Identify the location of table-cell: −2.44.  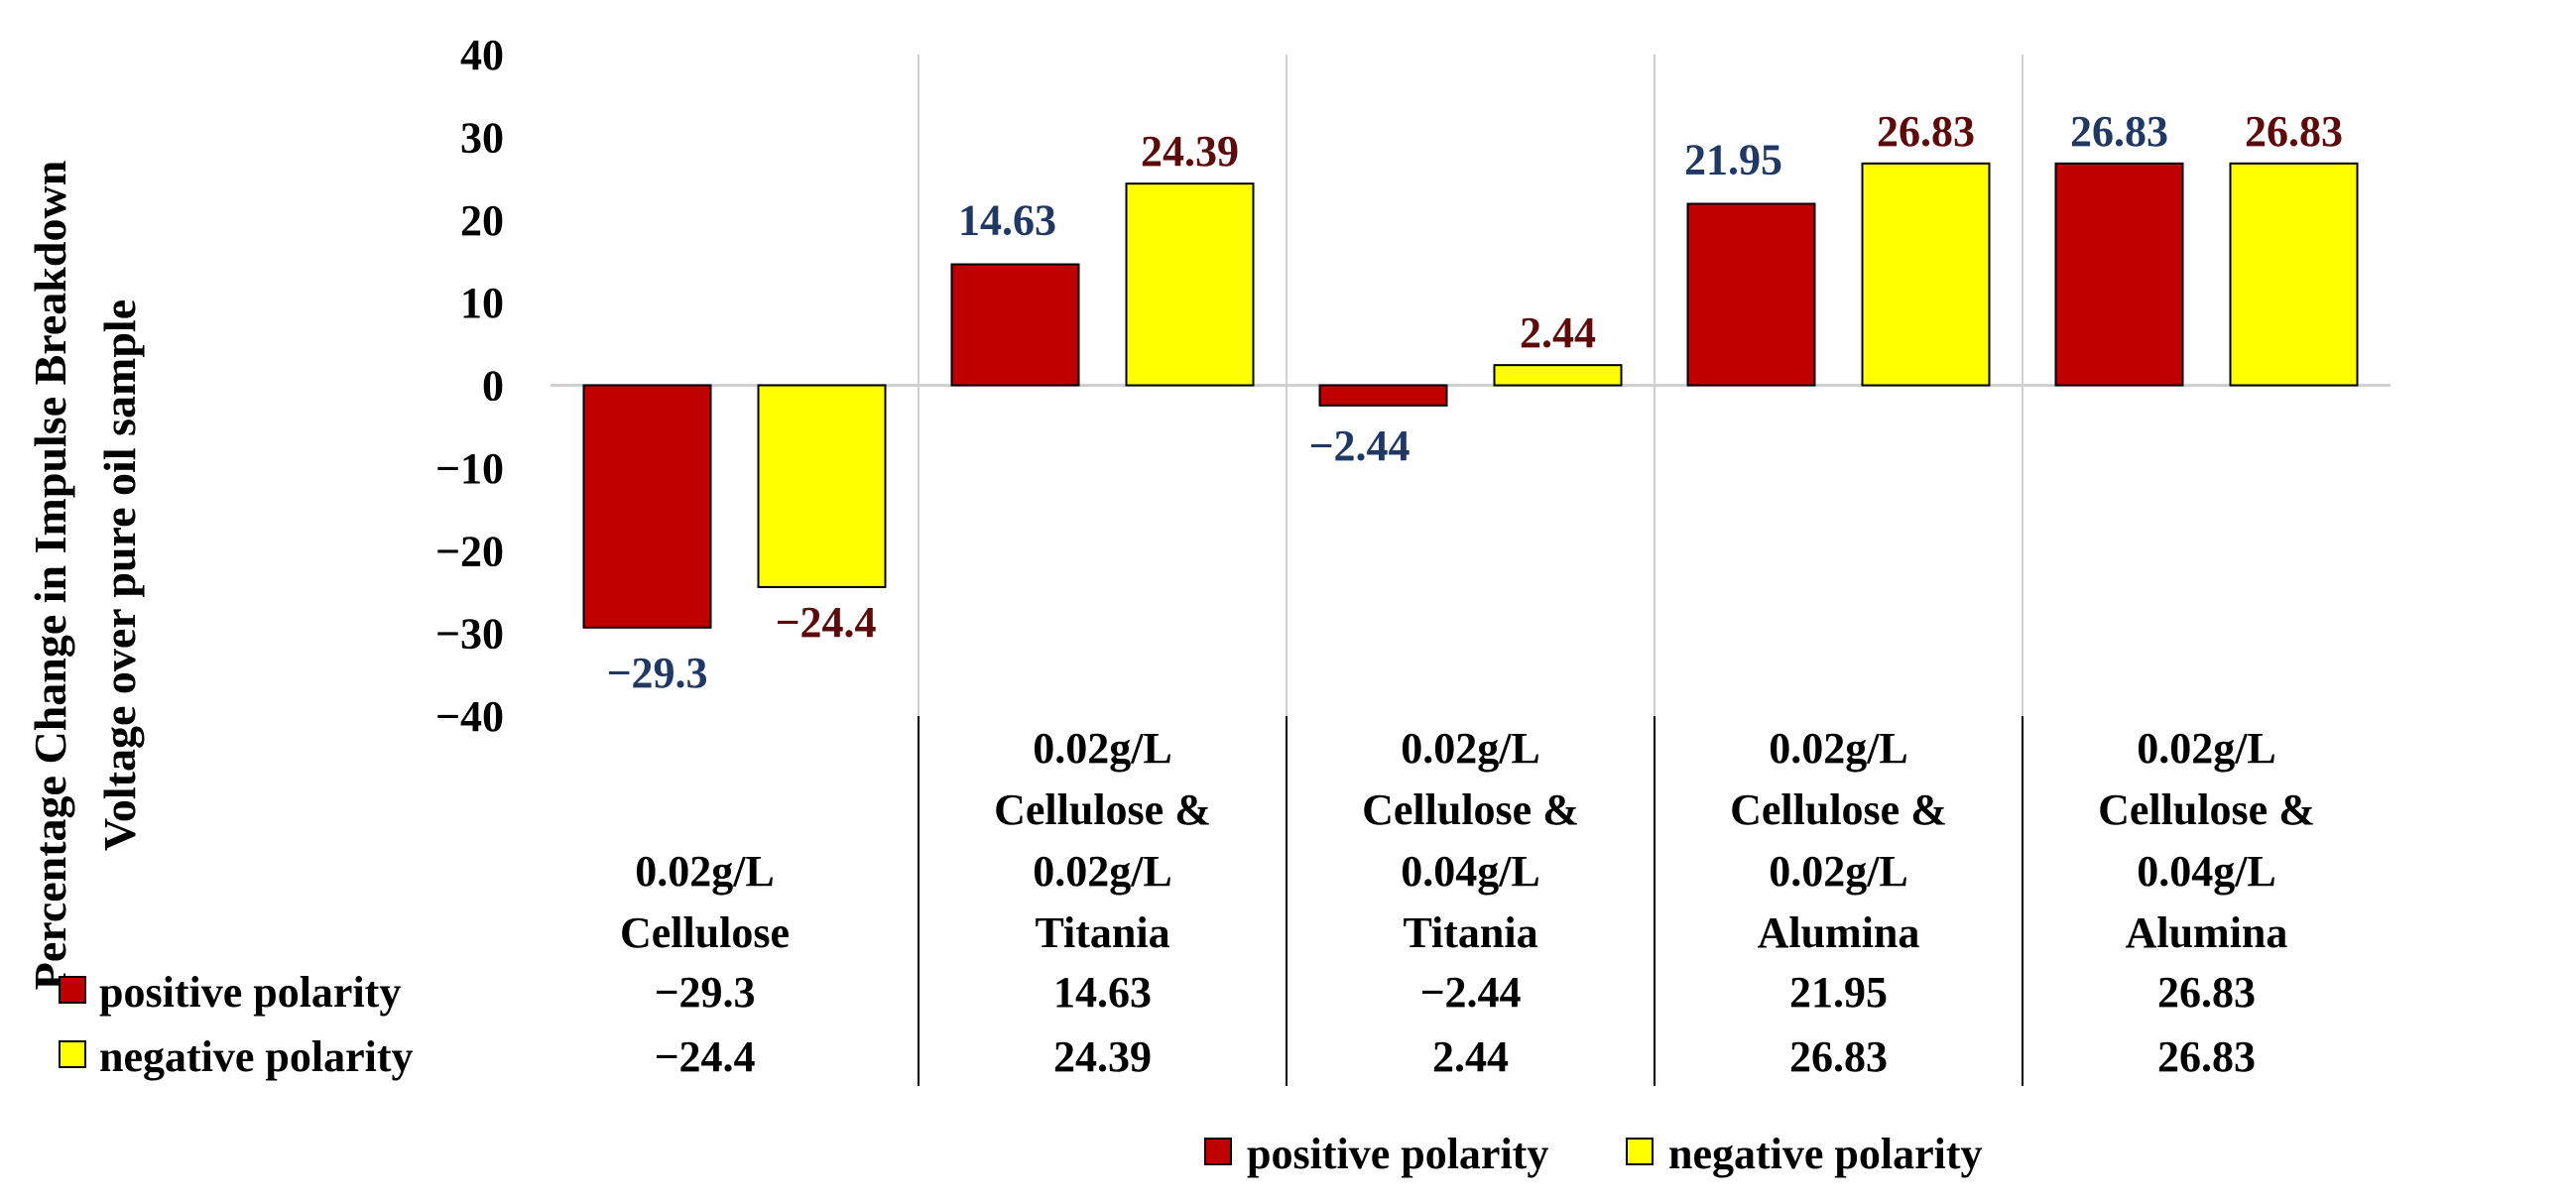
(1470, 993).